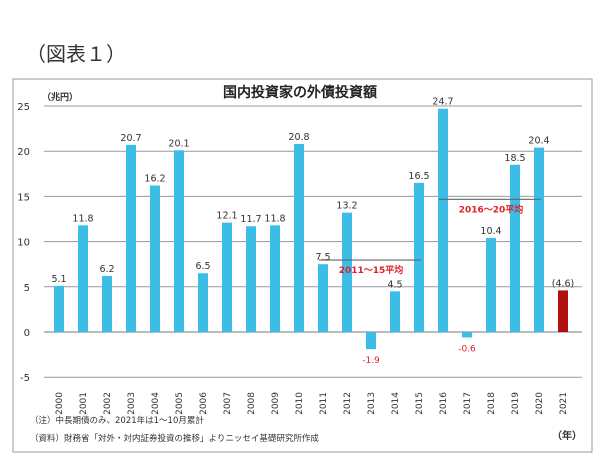 The width and height of the screenshot is (600, 463). What do you see at coordinates (468, 403) in the screenshot?
I see `x-tick-label: 2017` at bounding box center [468, 403].